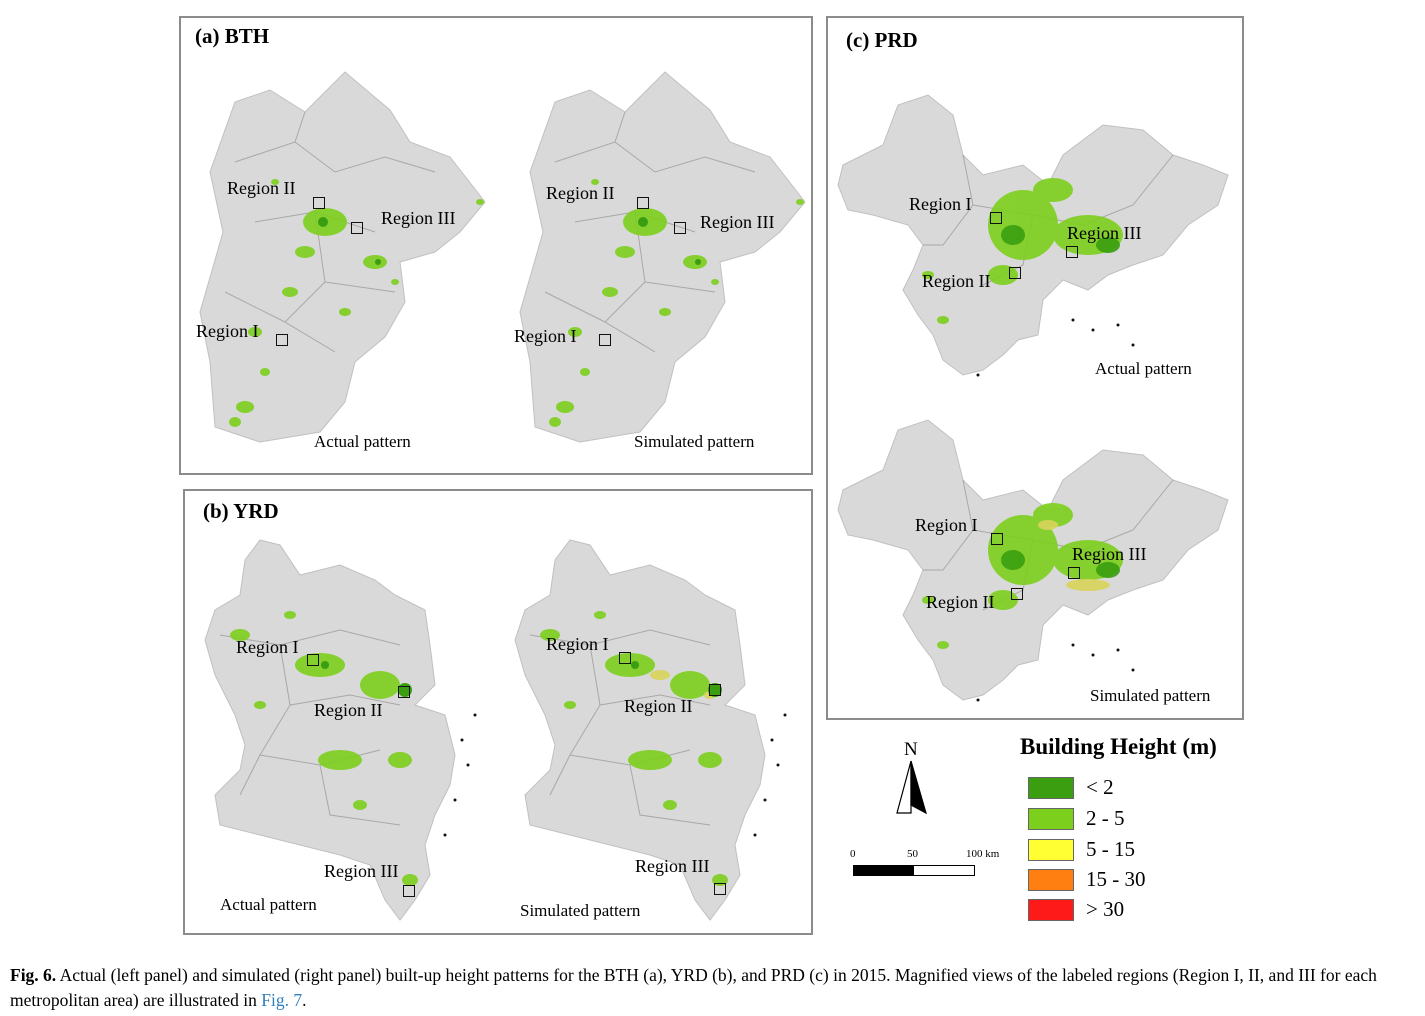 Image resolution: width=1425 pixels, height=1016 pixels. Describe the element at coordinates (1105, 909) in the screenshot. I see `legend-label-4: > 30` at that location.